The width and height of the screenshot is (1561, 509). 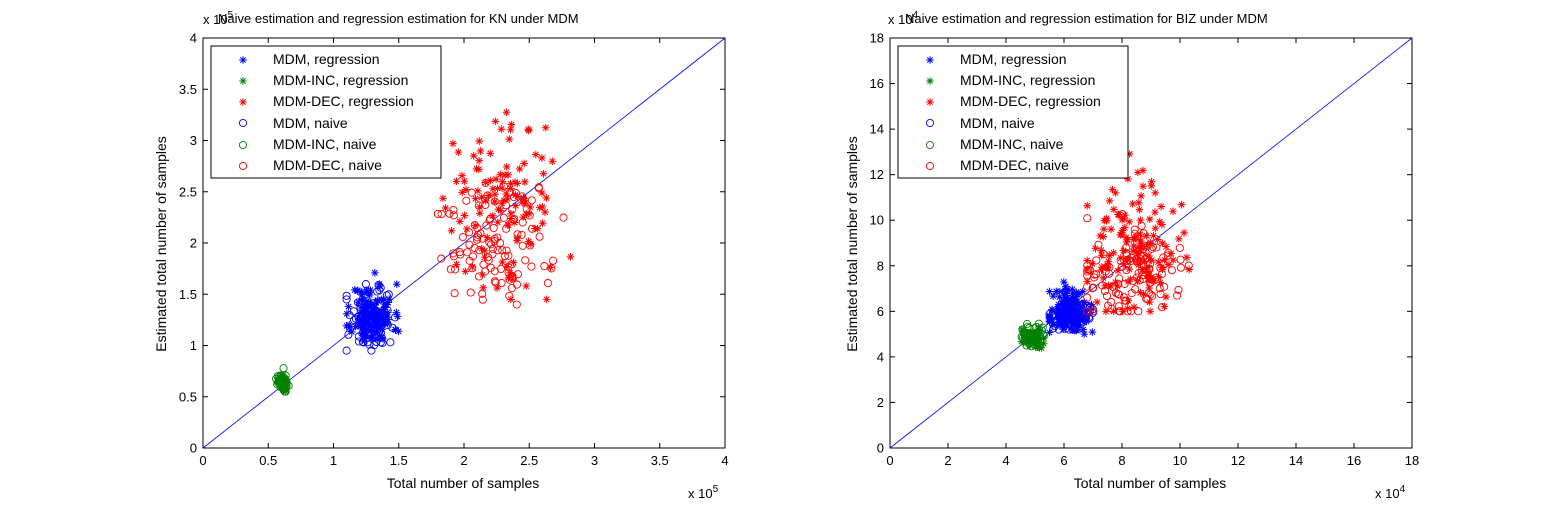 What do you see at coordinates (880, 265) in the screenshot?
I see `y-tick-label: 8` at bounding box center [880, 265].